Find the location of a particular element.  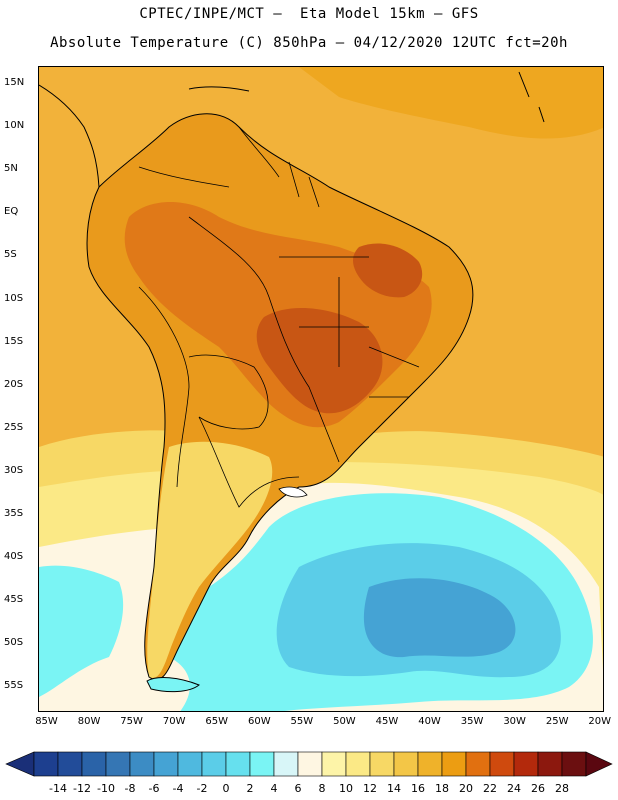

colorbar-level-label: 18 is located at coordinates (442, 788).